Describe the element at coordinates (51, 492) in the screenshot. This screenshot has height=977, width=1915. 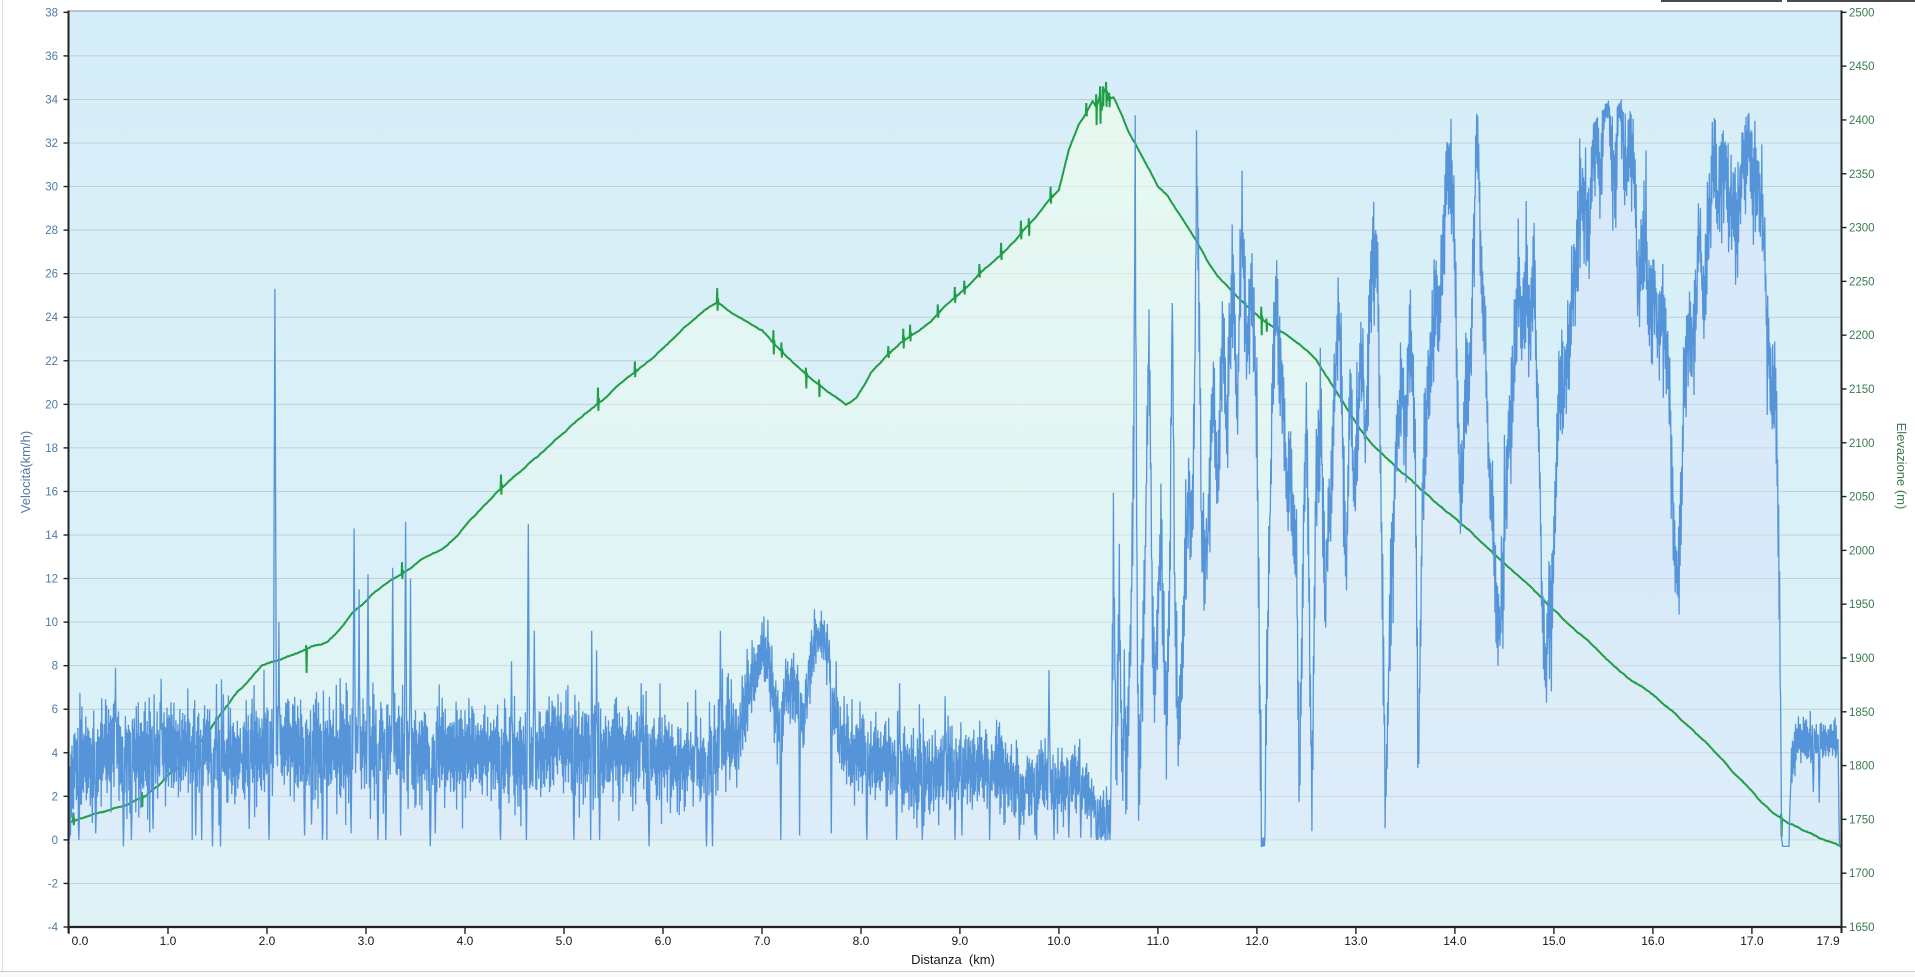
I see `svg-text: 16` at that location.